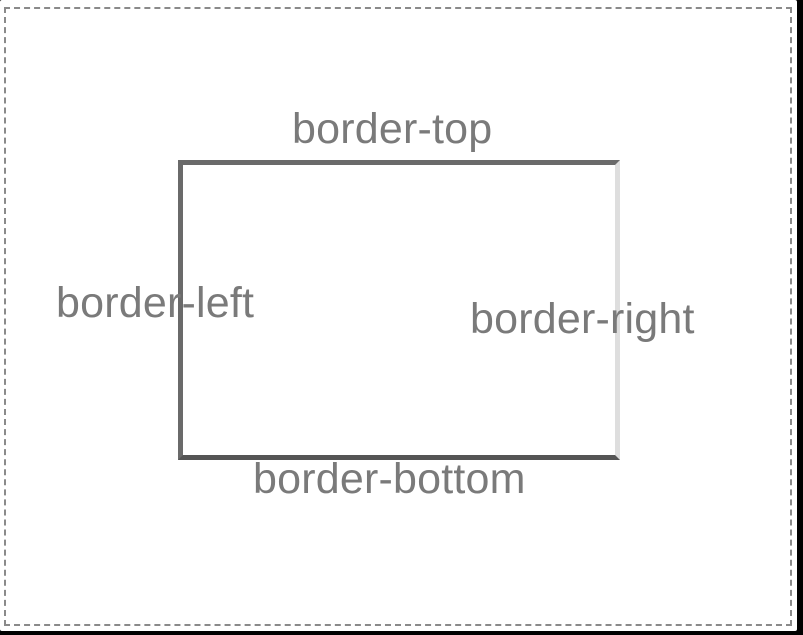  What do you see at coordinates (155, 303) in the screenshot?
I see `label-border-left: border-left` at bounding box center [155, 303].